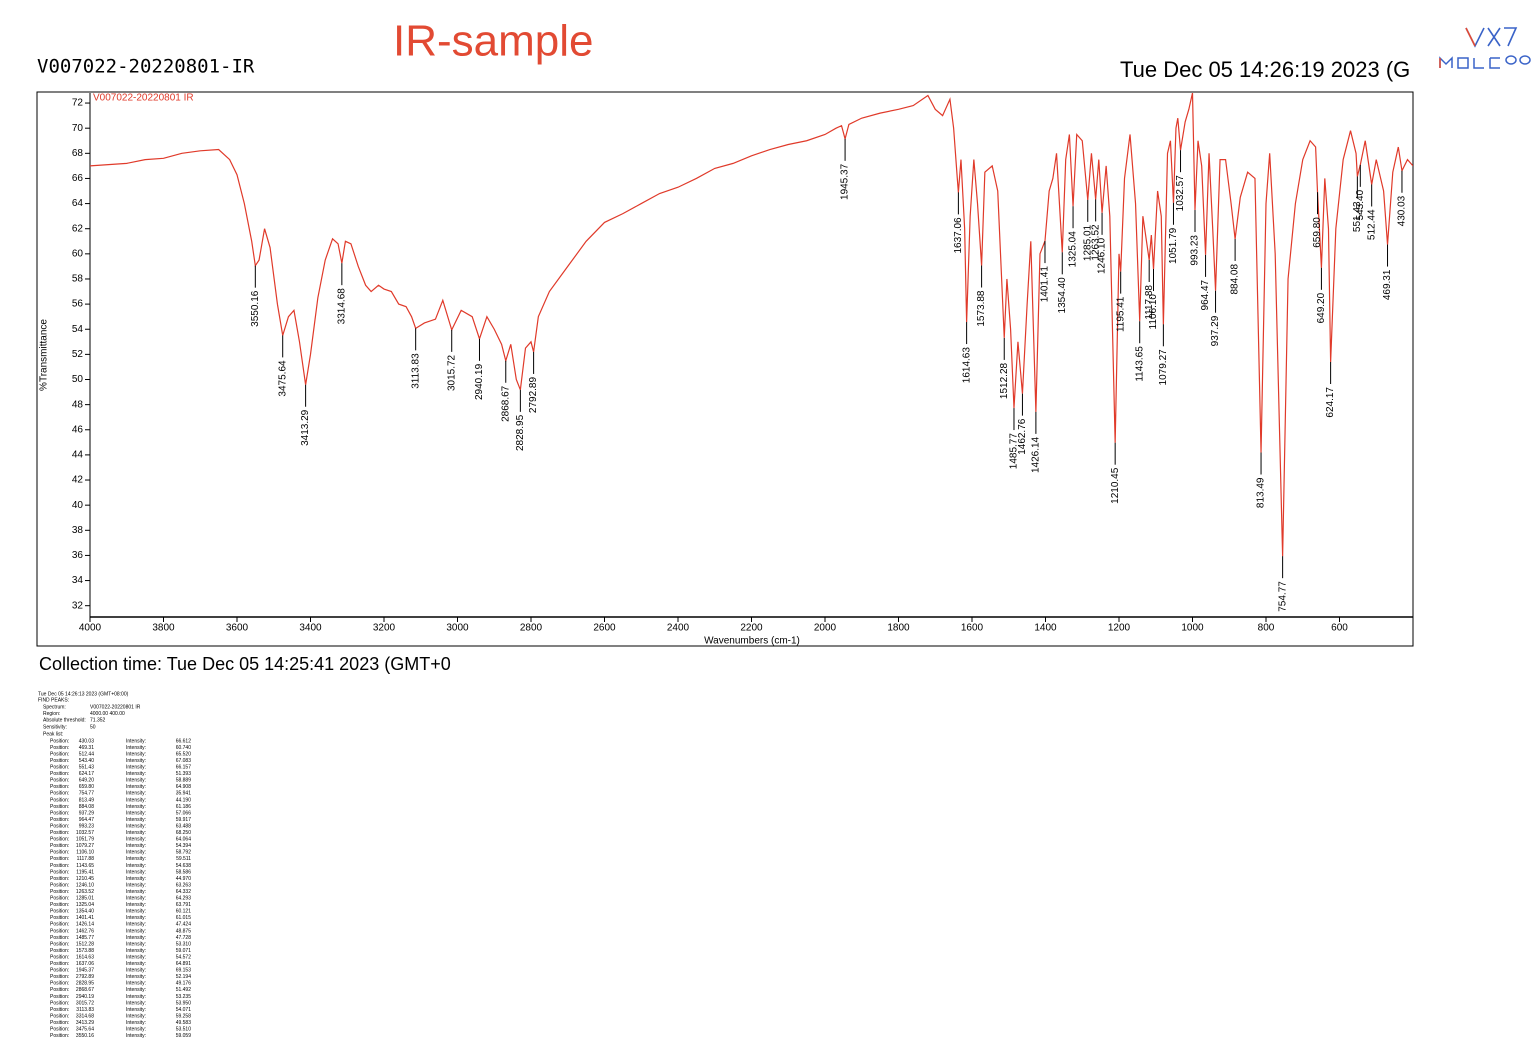 This screenshot has width=1538, height=1048. What do you see at coordinates (184, 912) in the screenshot?
I see `intensity-value: 60.121` at bounding box center [184, 912].